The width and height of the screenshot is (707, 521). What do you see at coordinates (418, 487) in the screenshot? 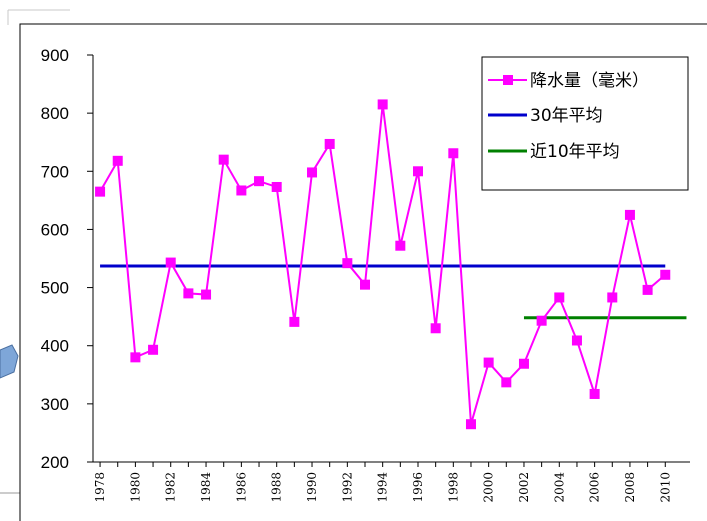
I see `x-tick-label: 1996` at bounding box center [418, 487].